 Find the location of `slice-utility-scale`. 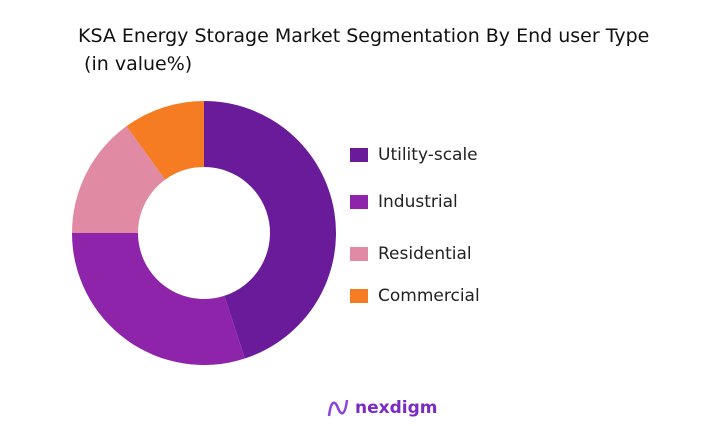

slice-utility-scale is located at coordinates (270, 230).